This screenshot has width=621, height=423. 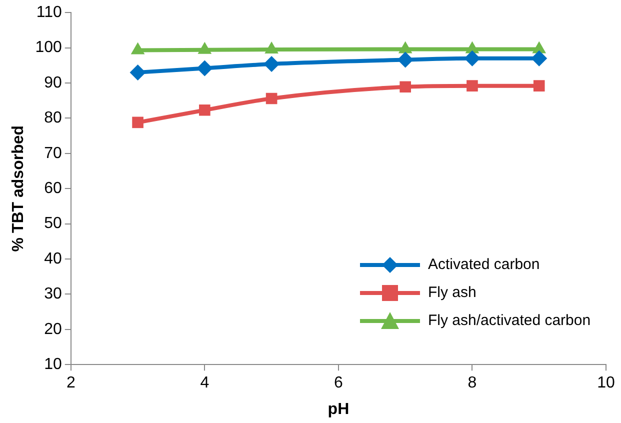 I want to click on x-tick-label: 10, so click(x=606, y=383).